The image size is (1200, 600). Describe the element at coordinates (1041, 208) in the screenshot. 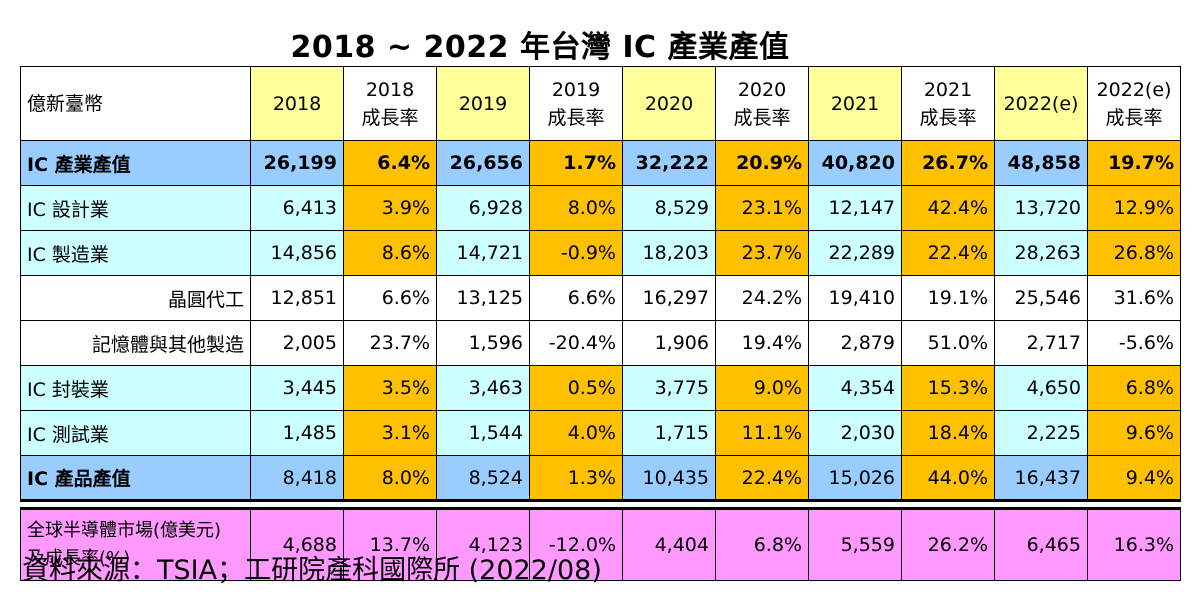

I see `value-cell: 13,720` at that location.